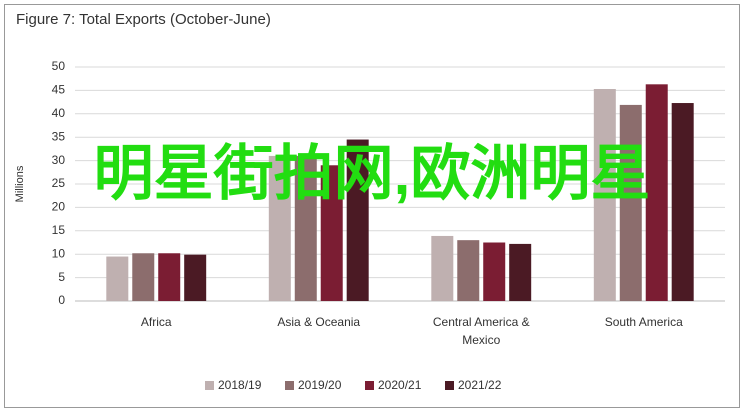 This screenshot has width=745, height=413. What do you see at coordinates (156, 322) in the screenshot?
I see `x-tick-label: Africa` at bounding box center [156, 322].